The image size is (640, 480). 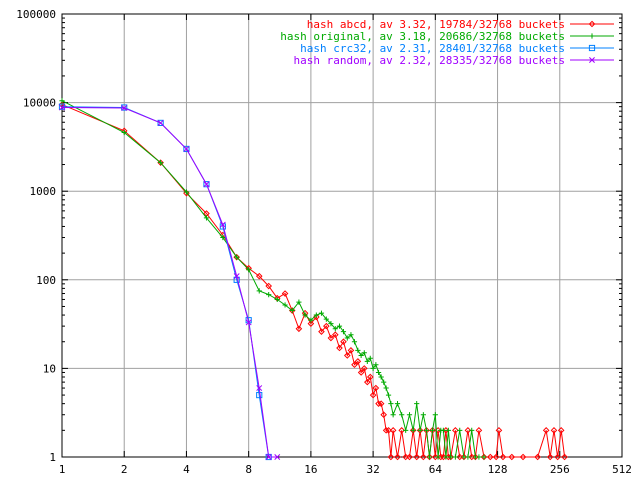 I want to click on legend-label: hash abcd, av 3.32, 19784/32768 buckets, so click(x=436, y=24).